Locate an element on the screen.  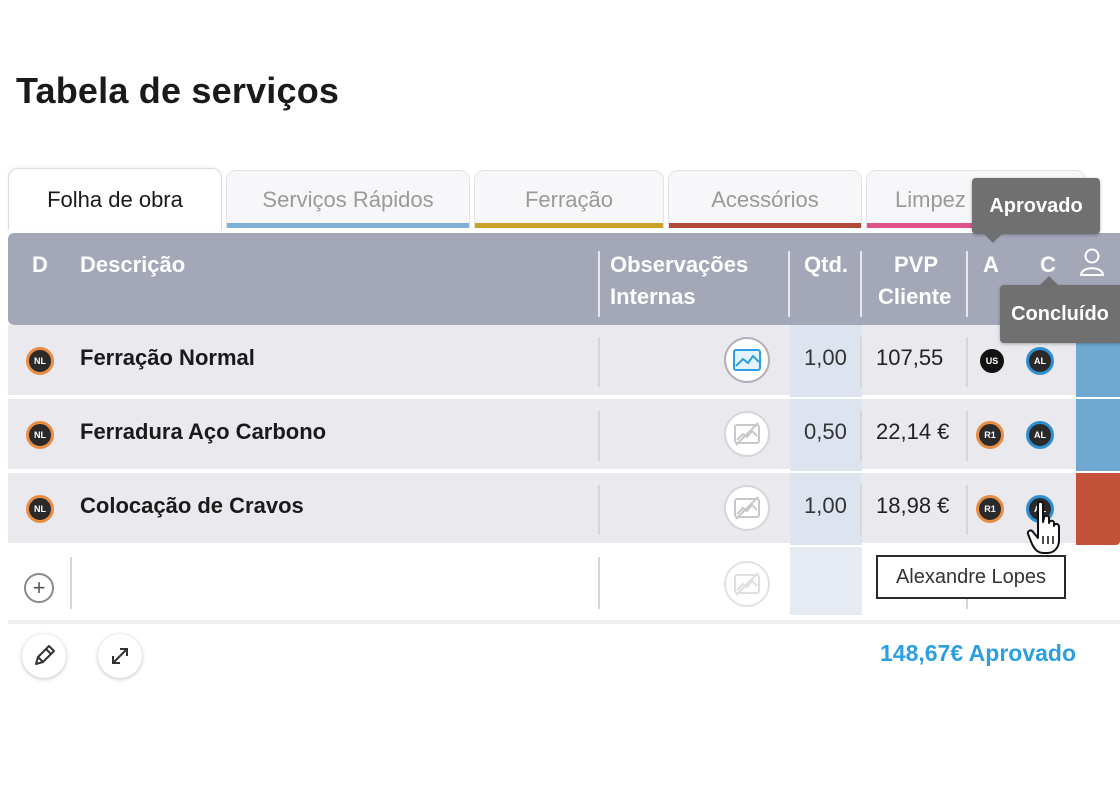
row-qty: 0,50 is located at coordinates (825, 431).